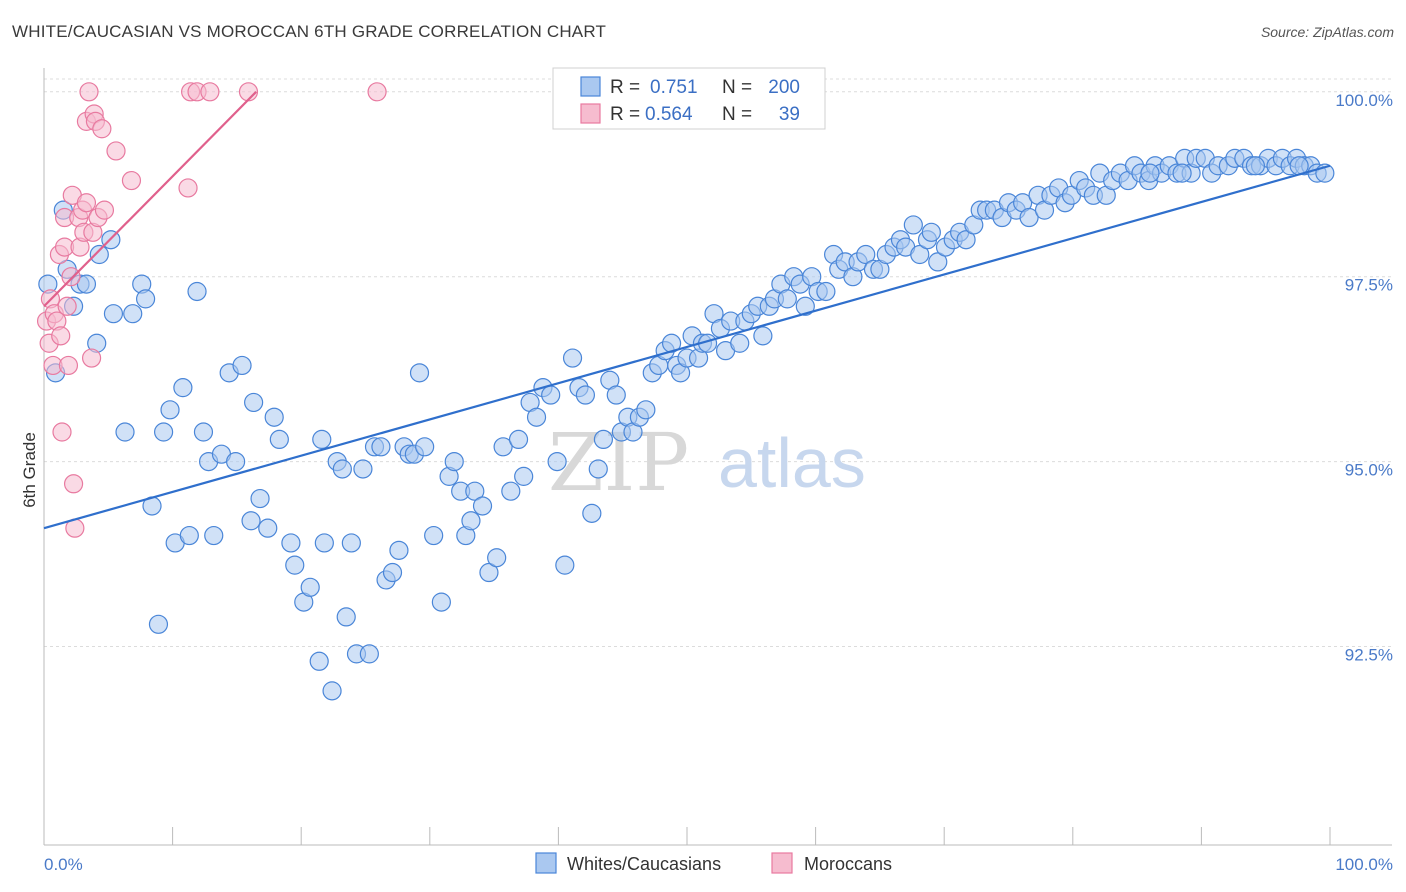  I want to click on legend-n-label-2: N =, so click(737, 114).